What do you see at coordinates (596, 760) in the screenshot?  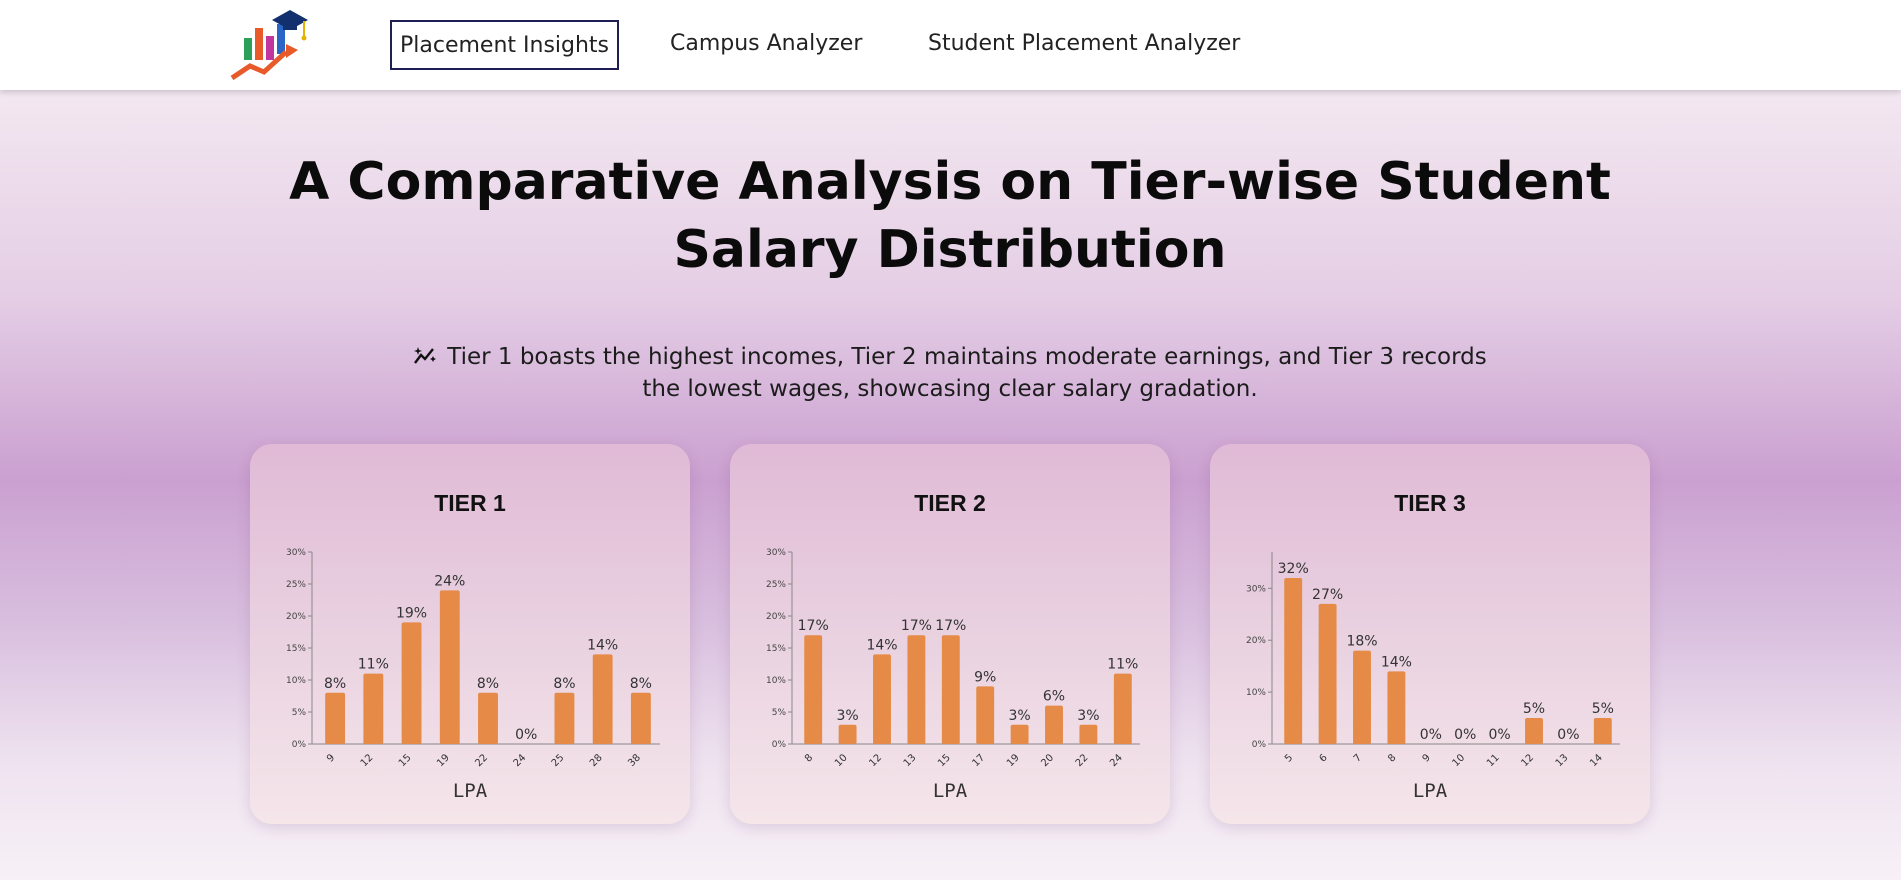 I see `x-tick-label: 28` at bounding box center [596, 760].